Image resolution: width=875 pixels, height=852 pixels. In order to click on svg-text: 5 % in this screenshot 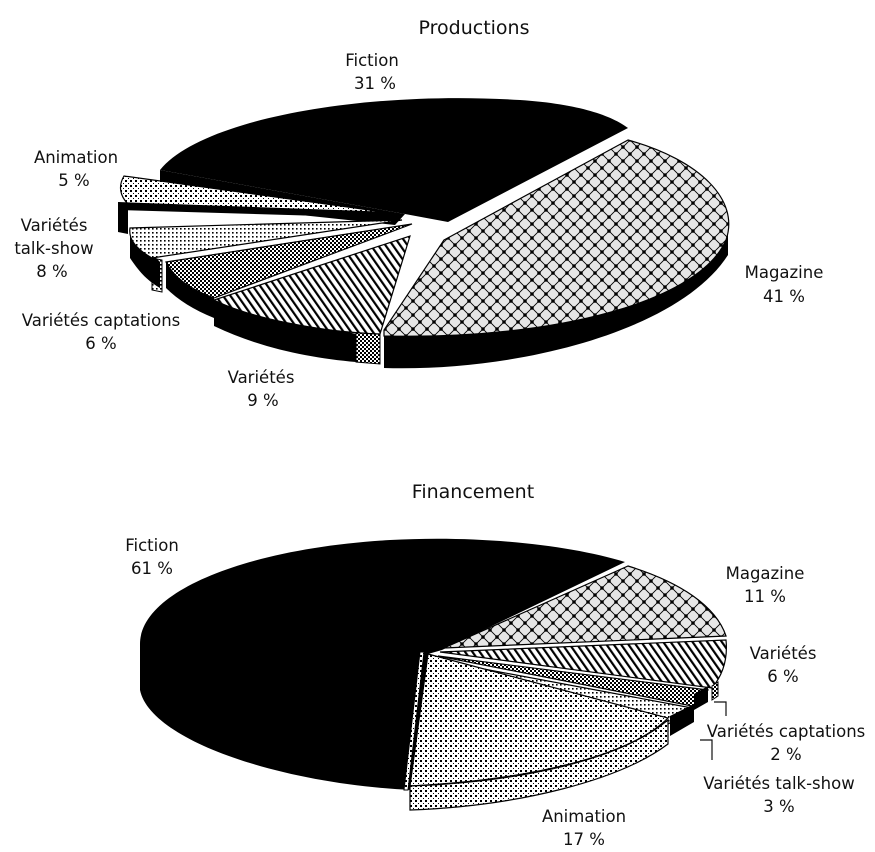, I will do `click(73, 180)`.